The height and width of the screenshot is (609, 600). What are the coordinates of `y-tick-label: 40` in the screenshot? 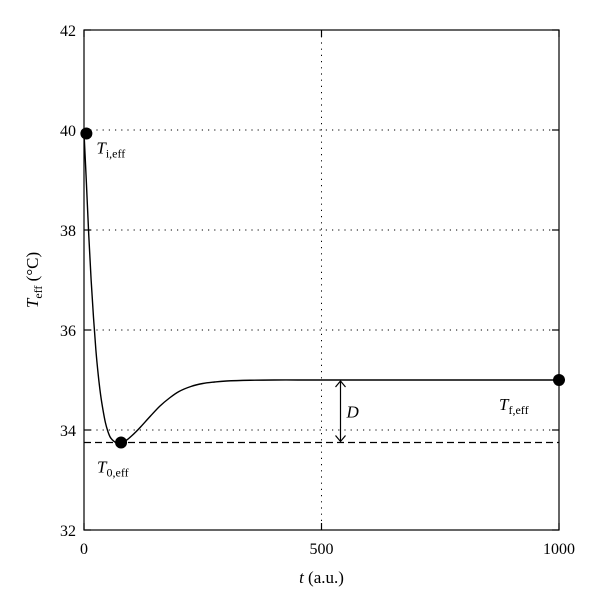 It's located at (68, 131).